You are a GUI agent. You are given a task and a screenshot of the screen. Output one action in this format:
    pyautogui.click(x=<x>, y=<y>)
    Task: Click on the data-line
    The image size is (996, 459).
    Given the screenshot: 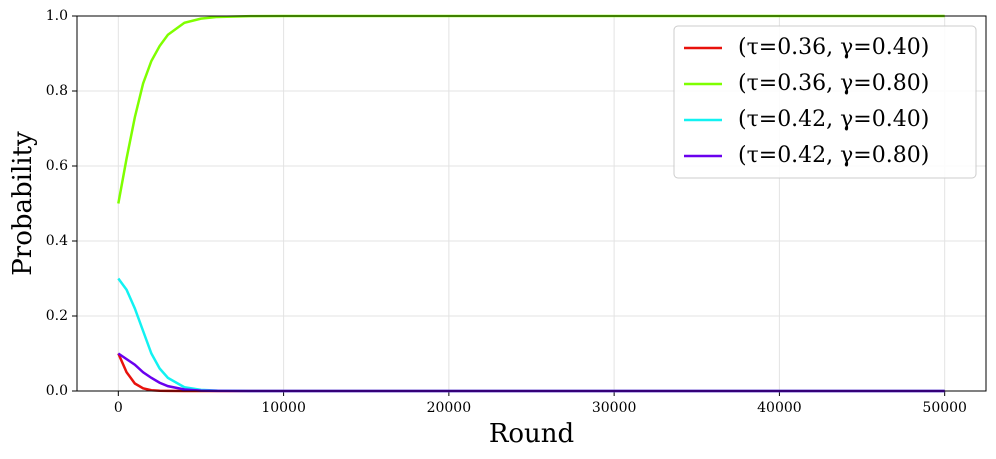 What is the action you would take?
    pyautogui.click(x=531, y=372)
    